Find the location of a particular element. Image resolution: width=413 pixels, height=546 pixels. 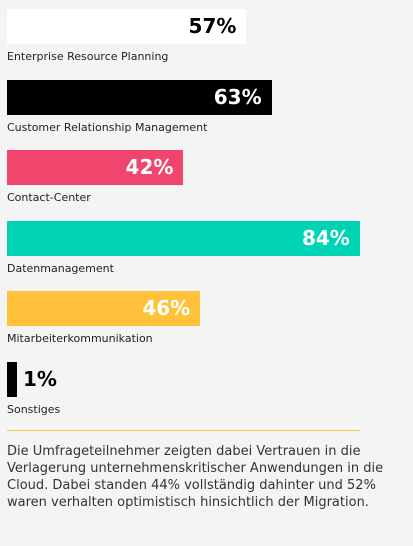

bar-value-label-6: 1% is located at coordinates (40, 378).